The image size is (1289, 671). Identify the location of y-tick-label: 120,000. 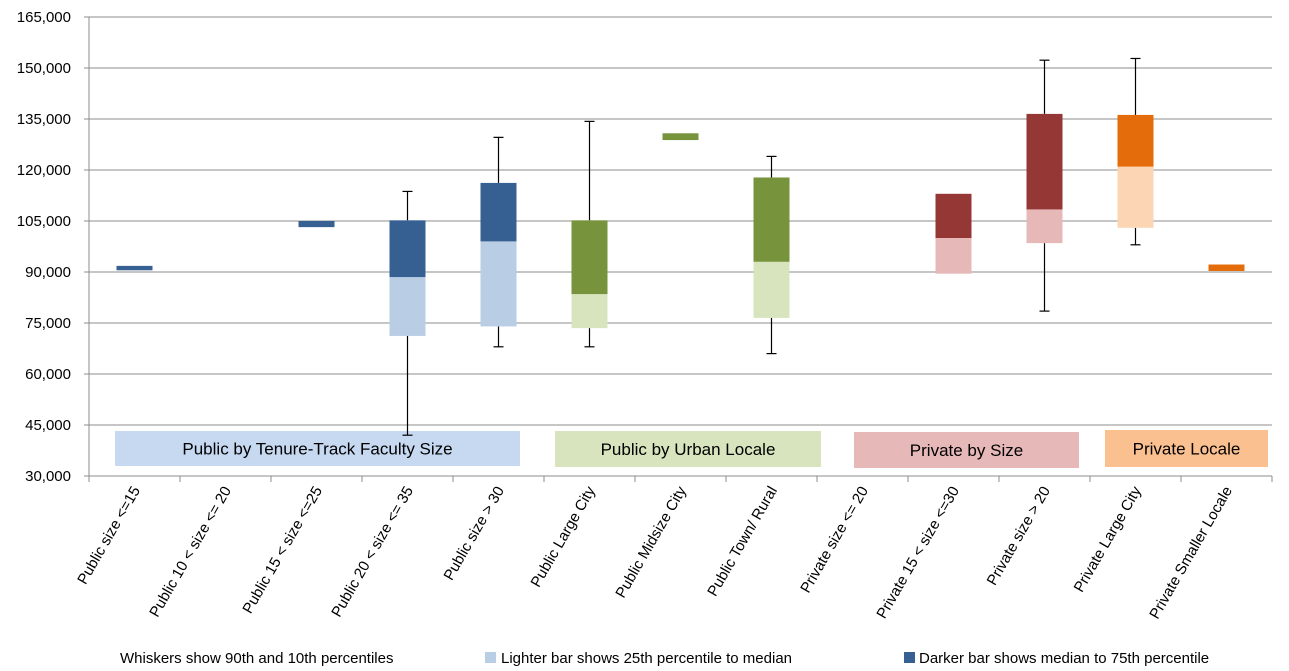
(44, 170).